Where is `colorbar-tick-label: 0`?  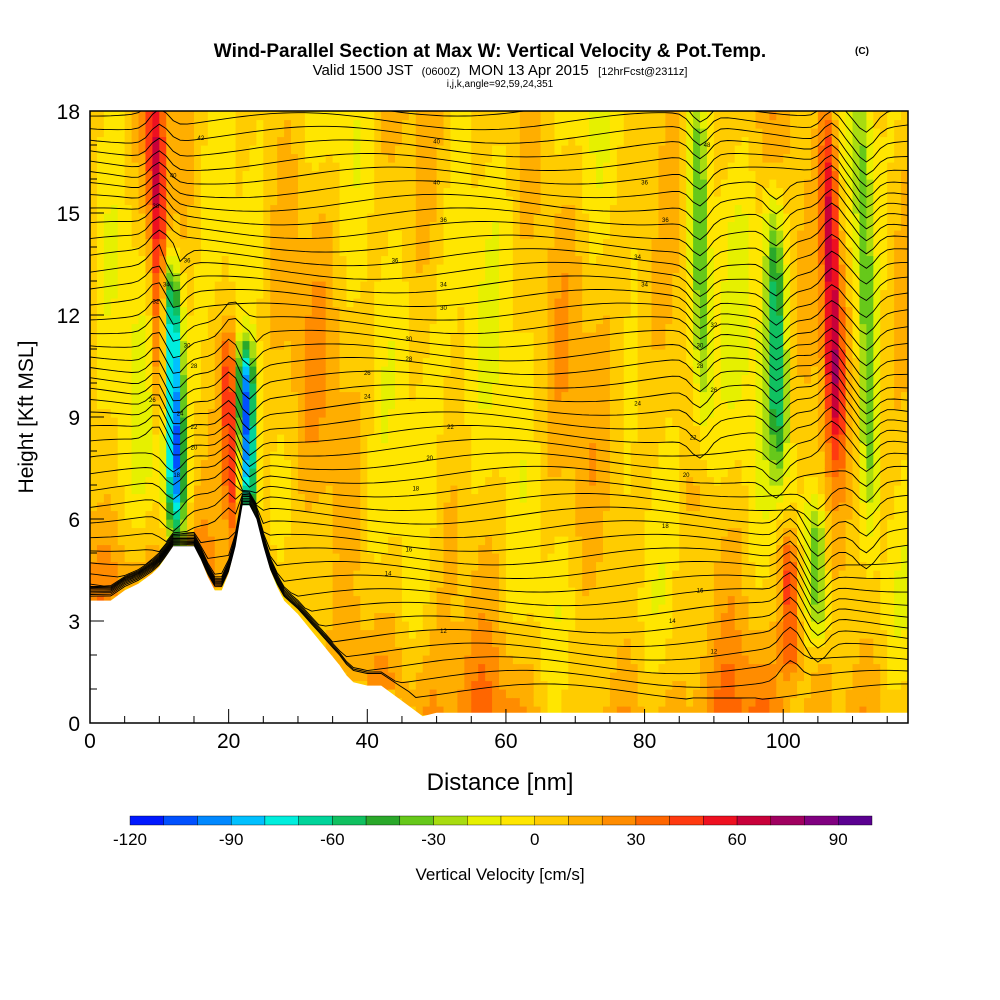 colorbar-tick-label: 0 is located at coordinates (534, 839).